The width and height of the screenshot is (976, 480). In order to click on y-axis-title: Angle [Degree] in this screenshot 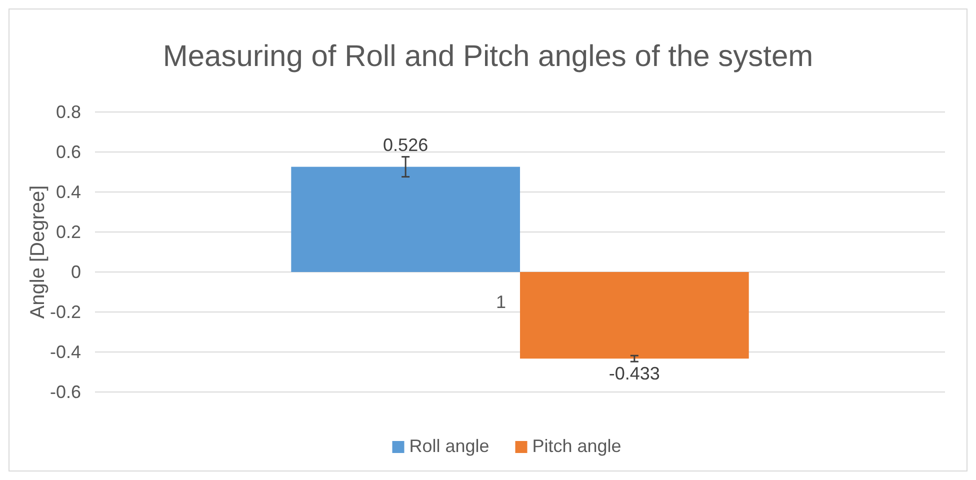, I will do `click(38, 252)`.